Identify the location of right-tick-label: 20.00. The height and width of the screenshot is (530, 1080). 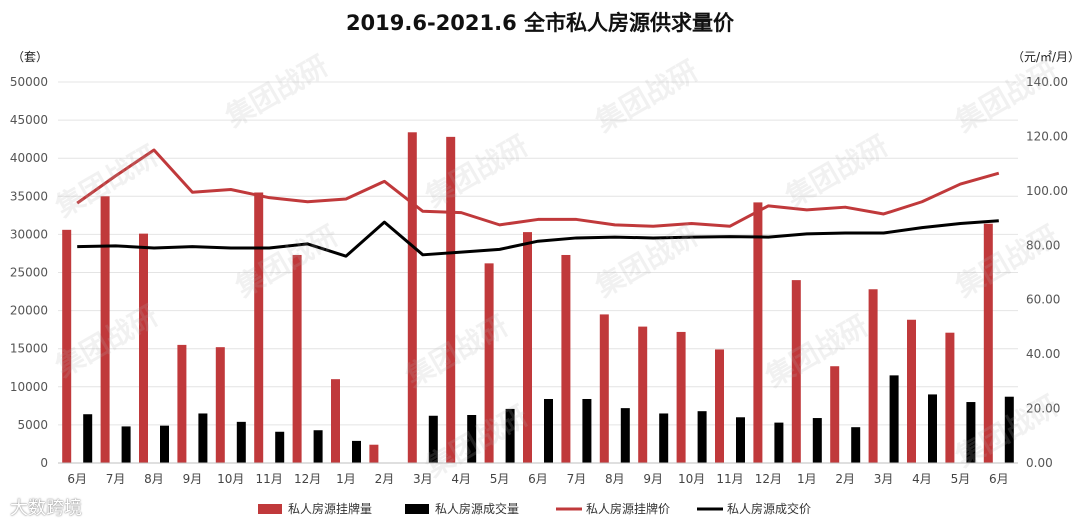
(1043, 409).